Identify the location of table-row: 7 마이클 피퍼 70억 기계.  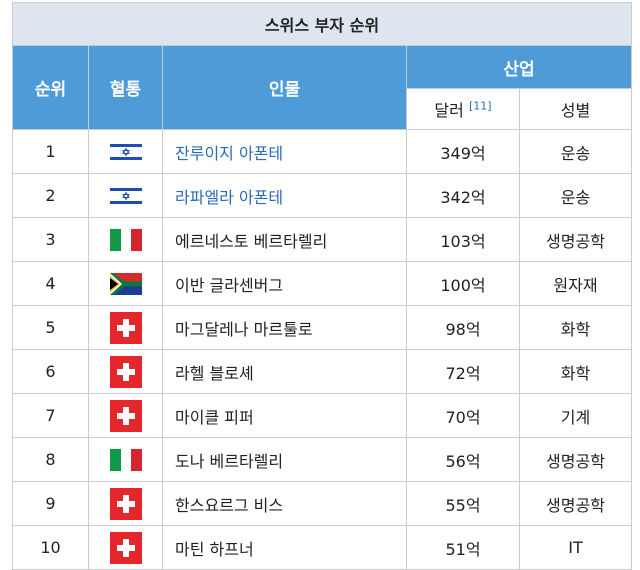
(322, 415).